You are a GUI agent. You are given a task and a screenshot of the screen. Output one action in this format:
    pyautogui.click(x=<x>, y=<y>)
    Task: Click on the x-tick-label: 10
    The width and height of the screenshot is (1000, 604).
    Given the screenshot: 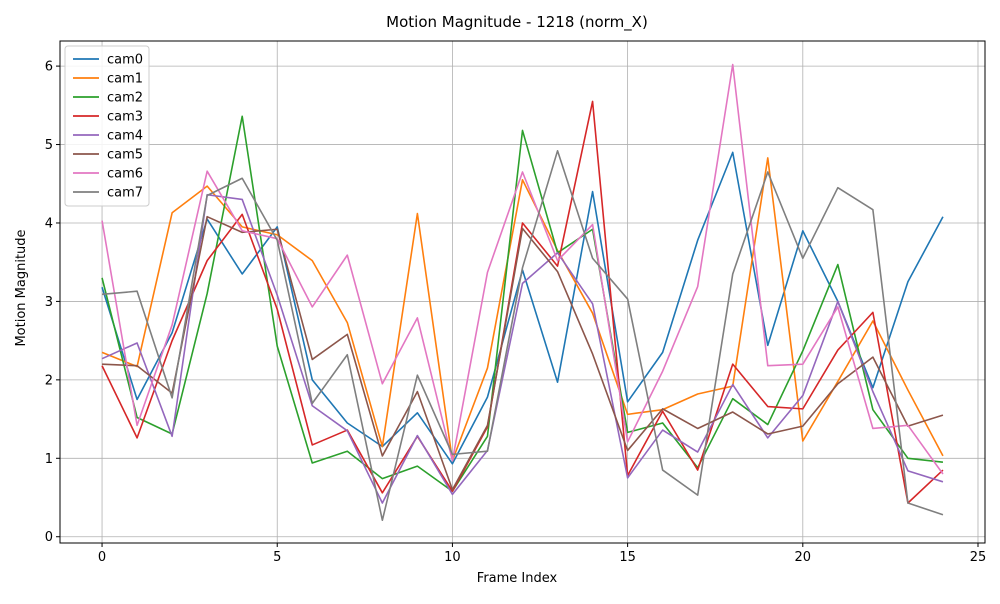 What is the action you would take?
    pyautogui.click(x=452, y=557)
    